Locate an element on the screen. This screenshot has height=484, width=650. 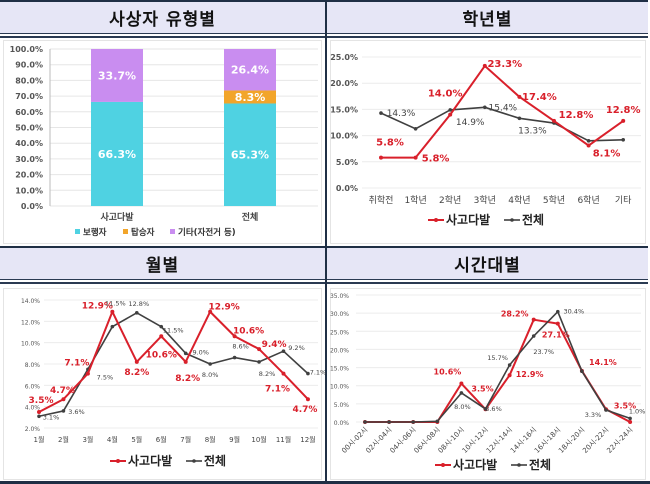
panel-title: 시간대별 is located at coordinates (487, 266).